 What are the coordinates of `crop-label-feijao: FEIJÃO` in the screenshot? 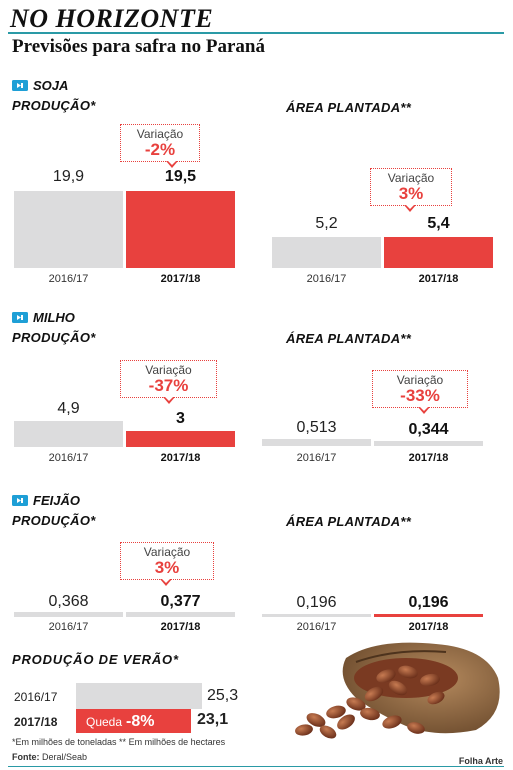 It's located at (46, 500).